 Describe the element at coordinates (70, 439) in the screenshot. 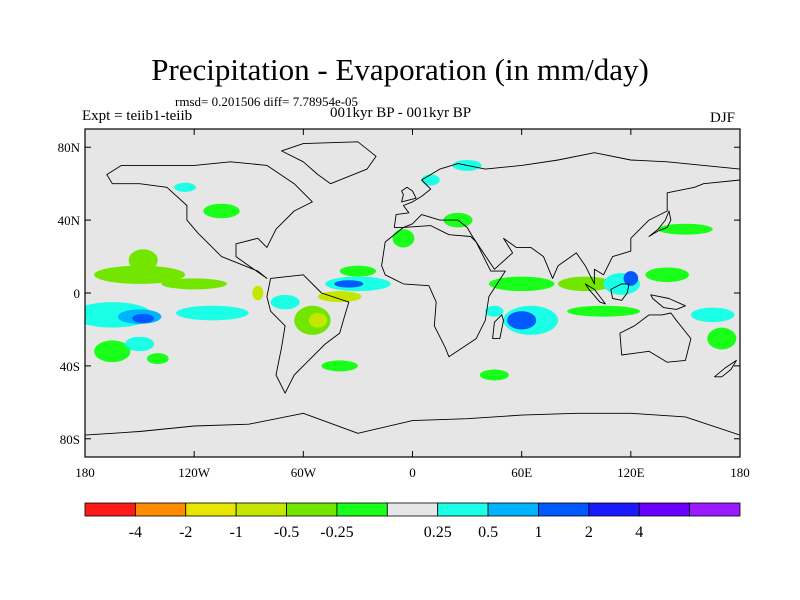

I see `lat-tick-label: 80S` at that location.